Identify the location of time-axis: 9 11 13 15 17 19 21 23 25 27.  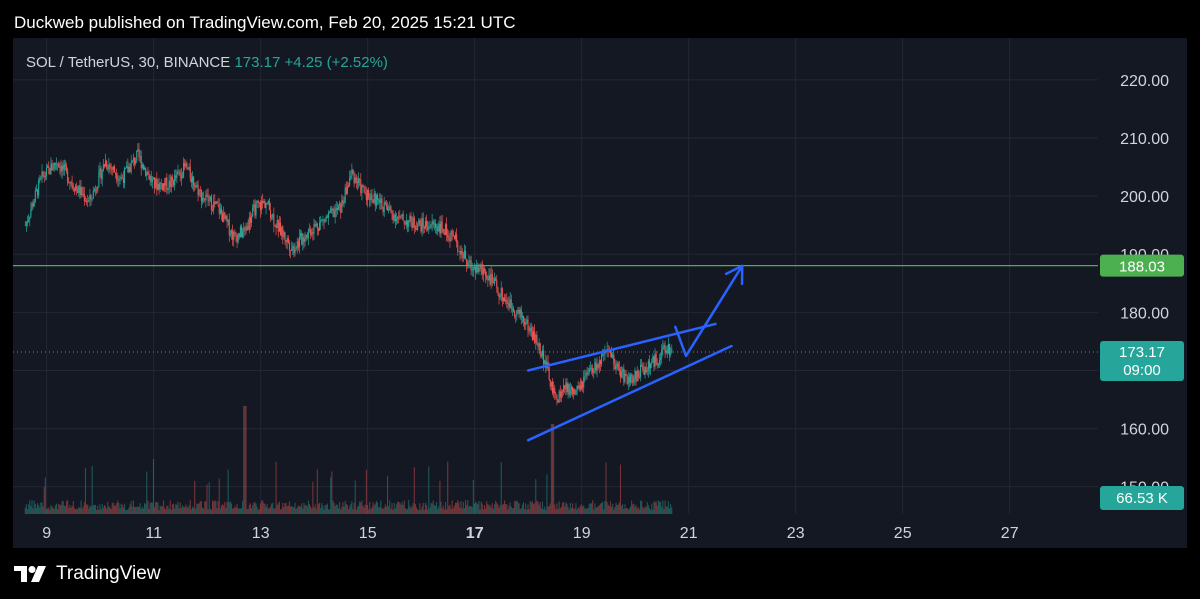
(530, 533).